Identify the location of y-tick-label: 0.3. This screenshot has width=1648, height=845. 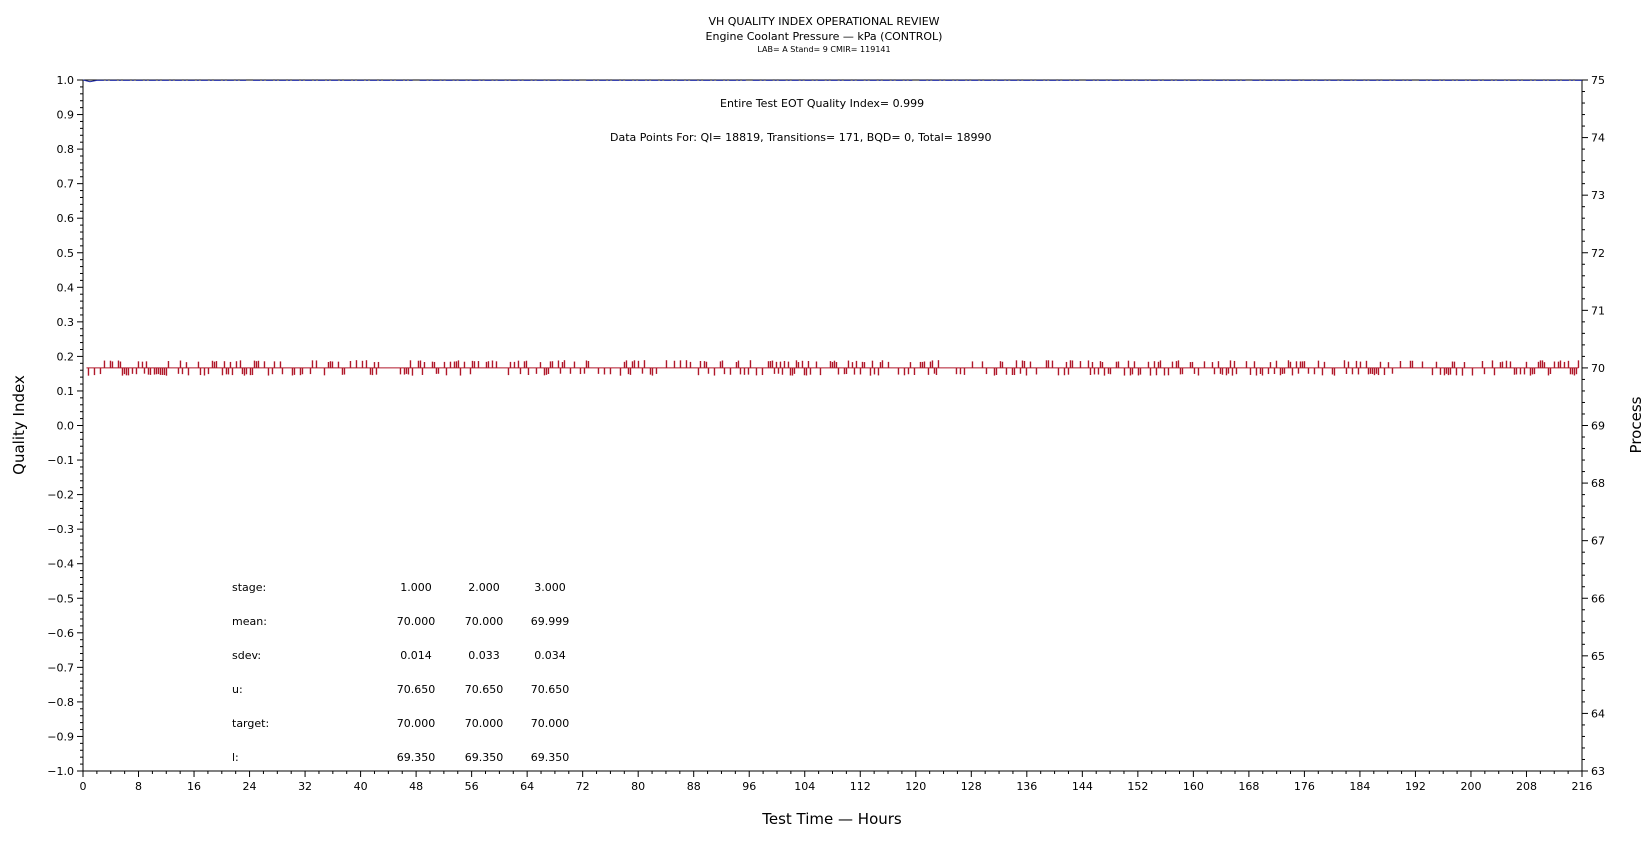
(66, 322).